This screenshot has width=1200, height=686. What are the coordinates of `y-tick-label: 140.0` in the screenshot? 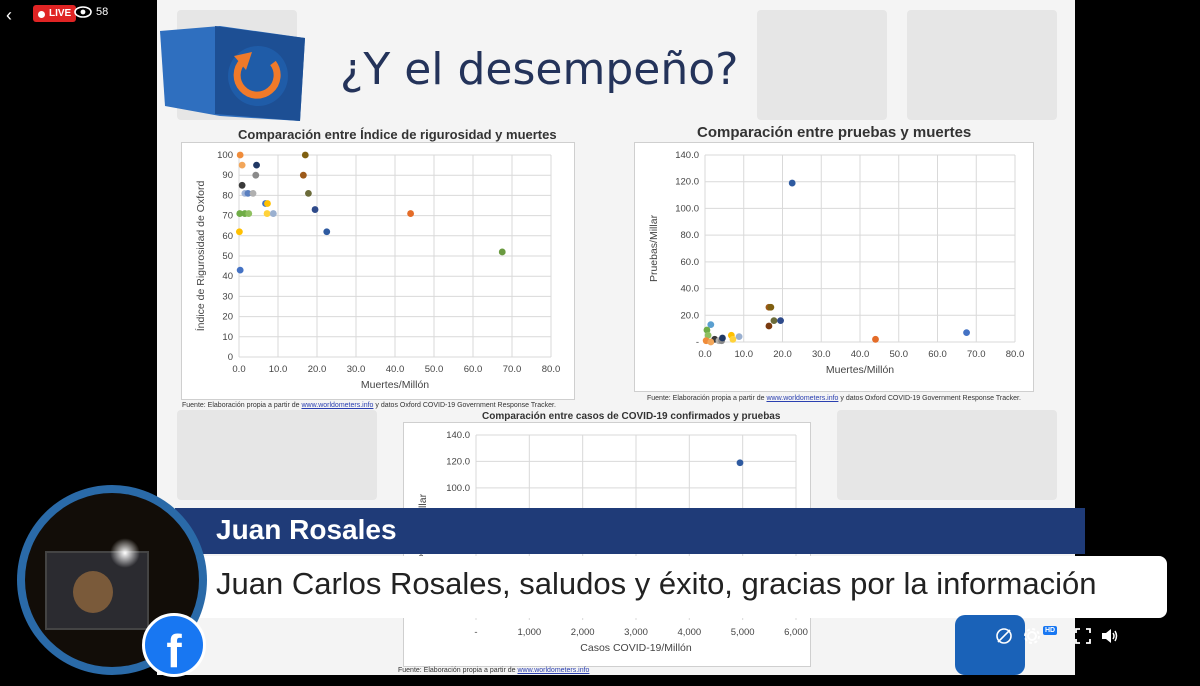 It's located at (458, 435).